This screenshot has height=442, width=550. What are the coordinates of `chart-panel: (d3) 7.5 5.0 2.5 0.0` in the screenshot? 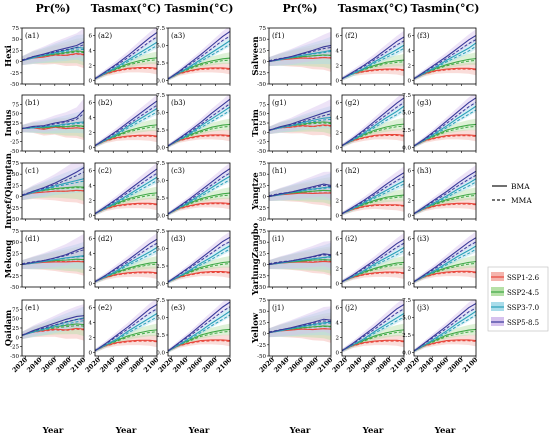 It's located at (193, 259).